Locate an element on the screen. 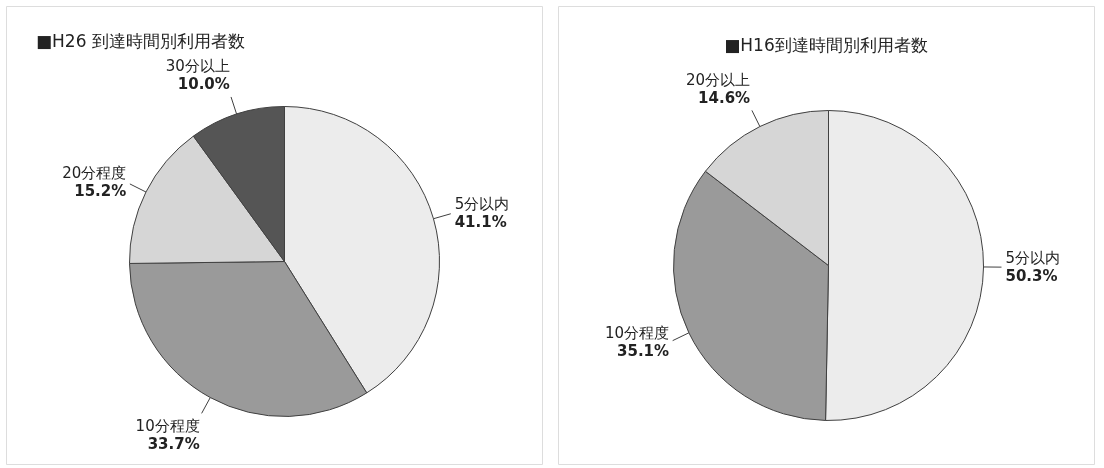  slice-label: 30分以上 is located at coordinates (197, 66).